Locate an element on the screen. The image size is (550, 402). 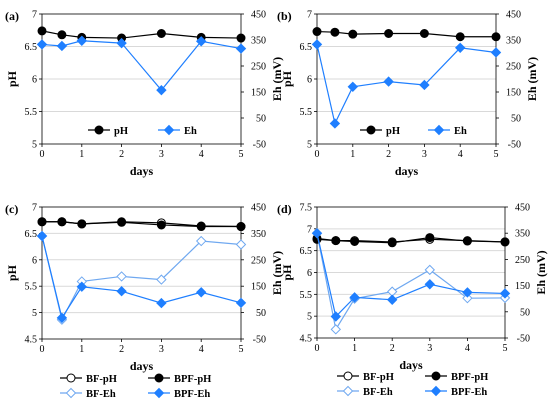
y-left-tick-label: 7 is located at coordinates (34, 208).